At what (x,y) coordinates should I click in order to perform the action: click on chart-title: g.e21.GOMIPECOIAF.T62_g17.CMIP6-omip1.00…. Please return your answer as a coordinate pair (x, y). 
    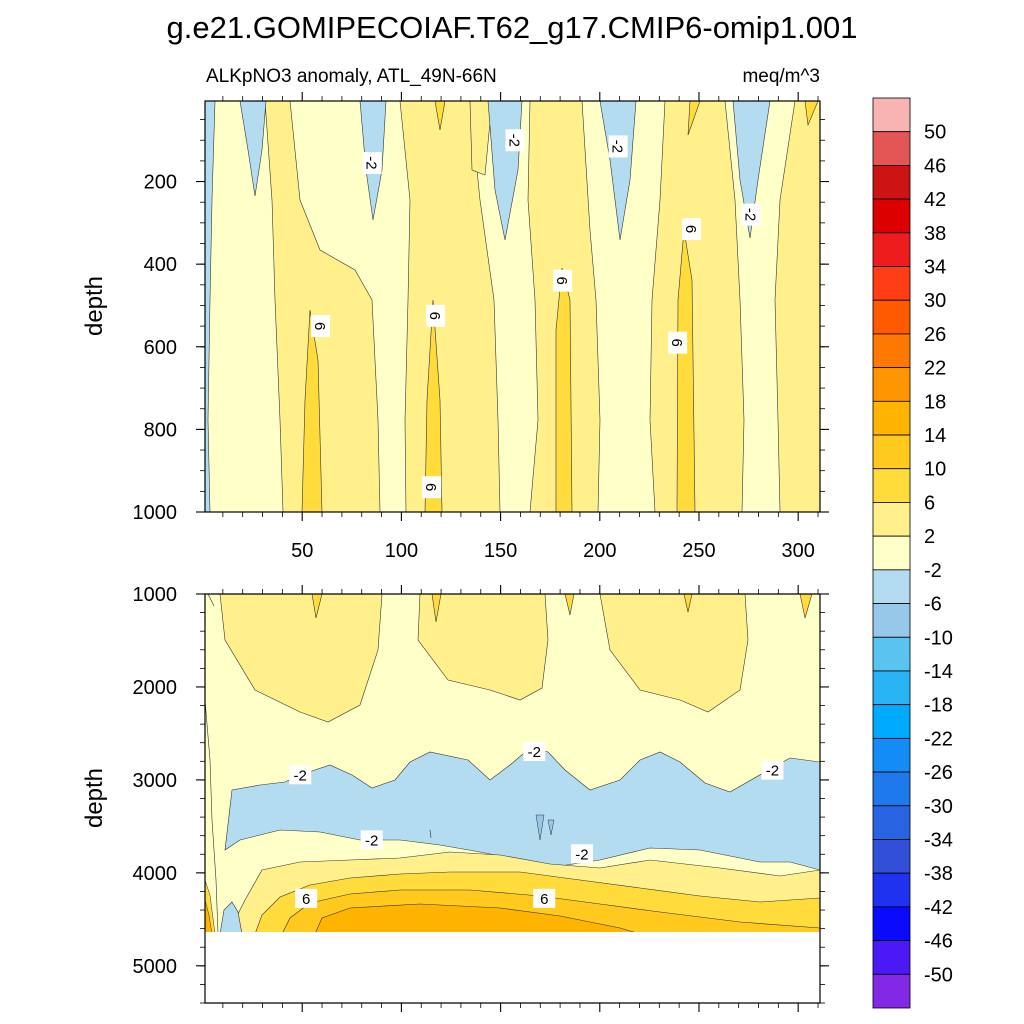
    Looking at the image, I should click on (512, 27).